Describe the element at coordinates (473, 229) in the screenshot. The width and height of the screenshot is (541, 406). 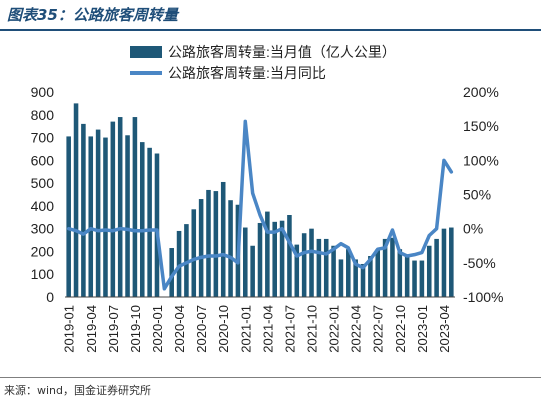
I see `right-axis-tick-label: 0%` at that location.